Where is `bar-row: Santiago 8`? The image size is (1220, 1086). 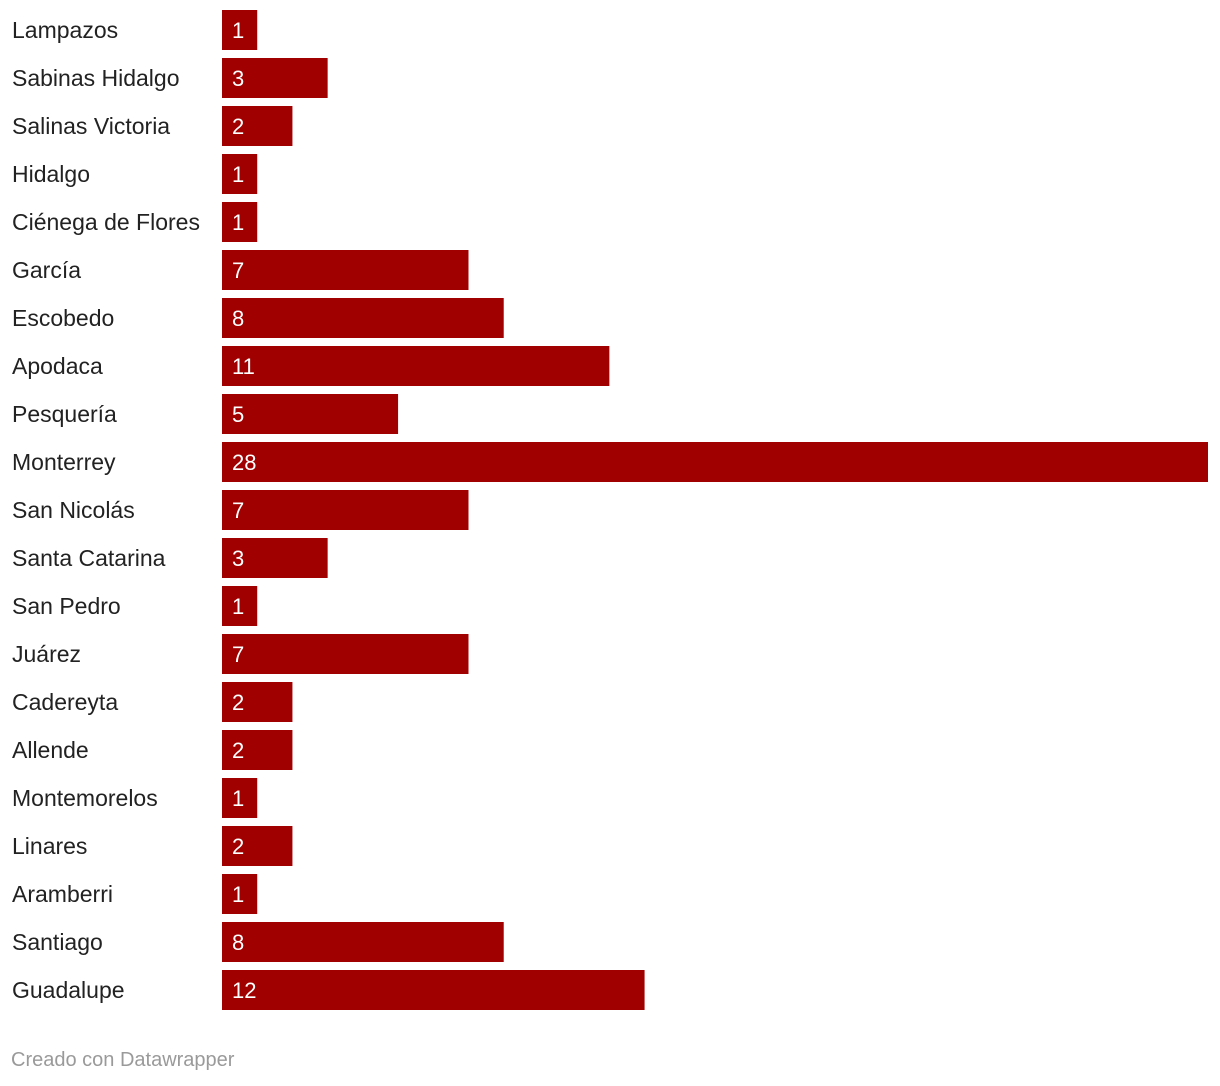
bar-row: Santiago 8 is located at coordinates (258, 942).